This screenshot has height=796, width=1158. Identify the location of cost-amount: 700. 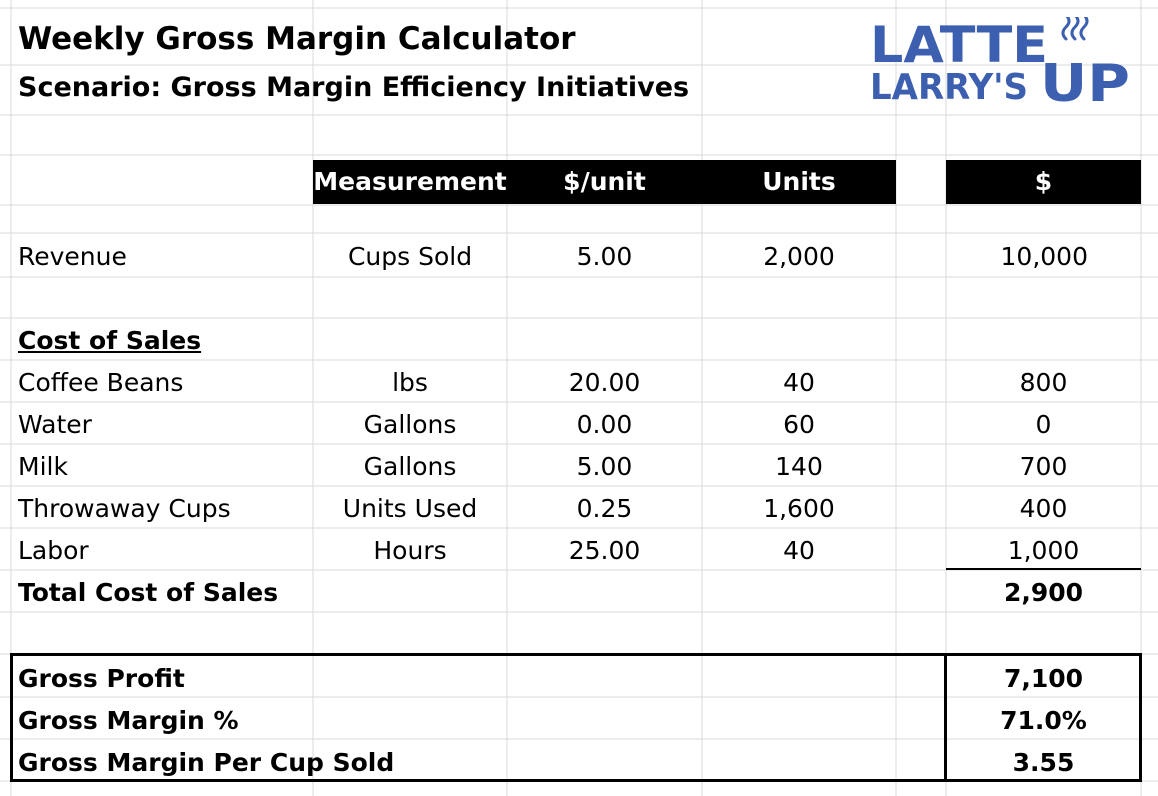
(1043, 466).